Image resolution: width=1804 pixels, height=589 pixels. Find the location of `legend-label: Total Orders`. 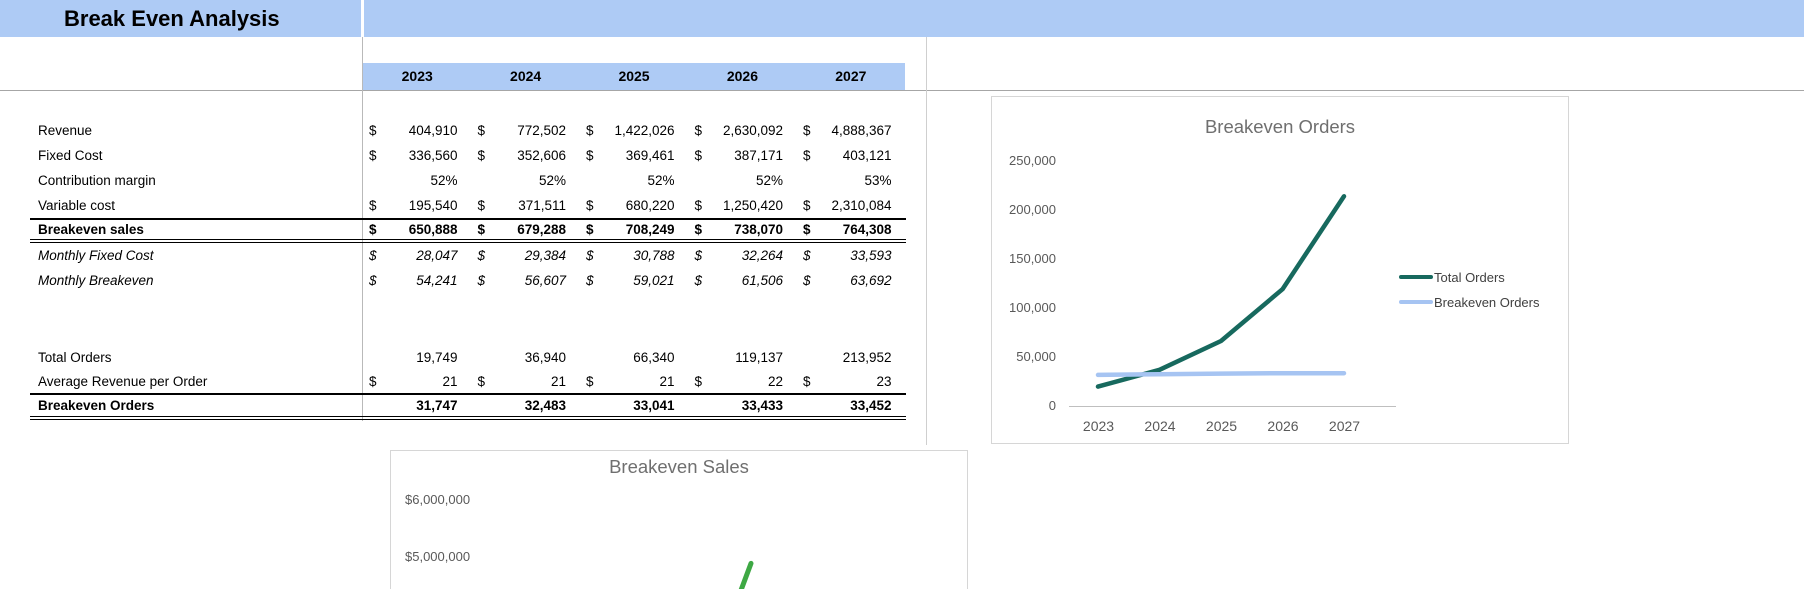

legend-label: Total Orders is located at coordinates (1469, 277).